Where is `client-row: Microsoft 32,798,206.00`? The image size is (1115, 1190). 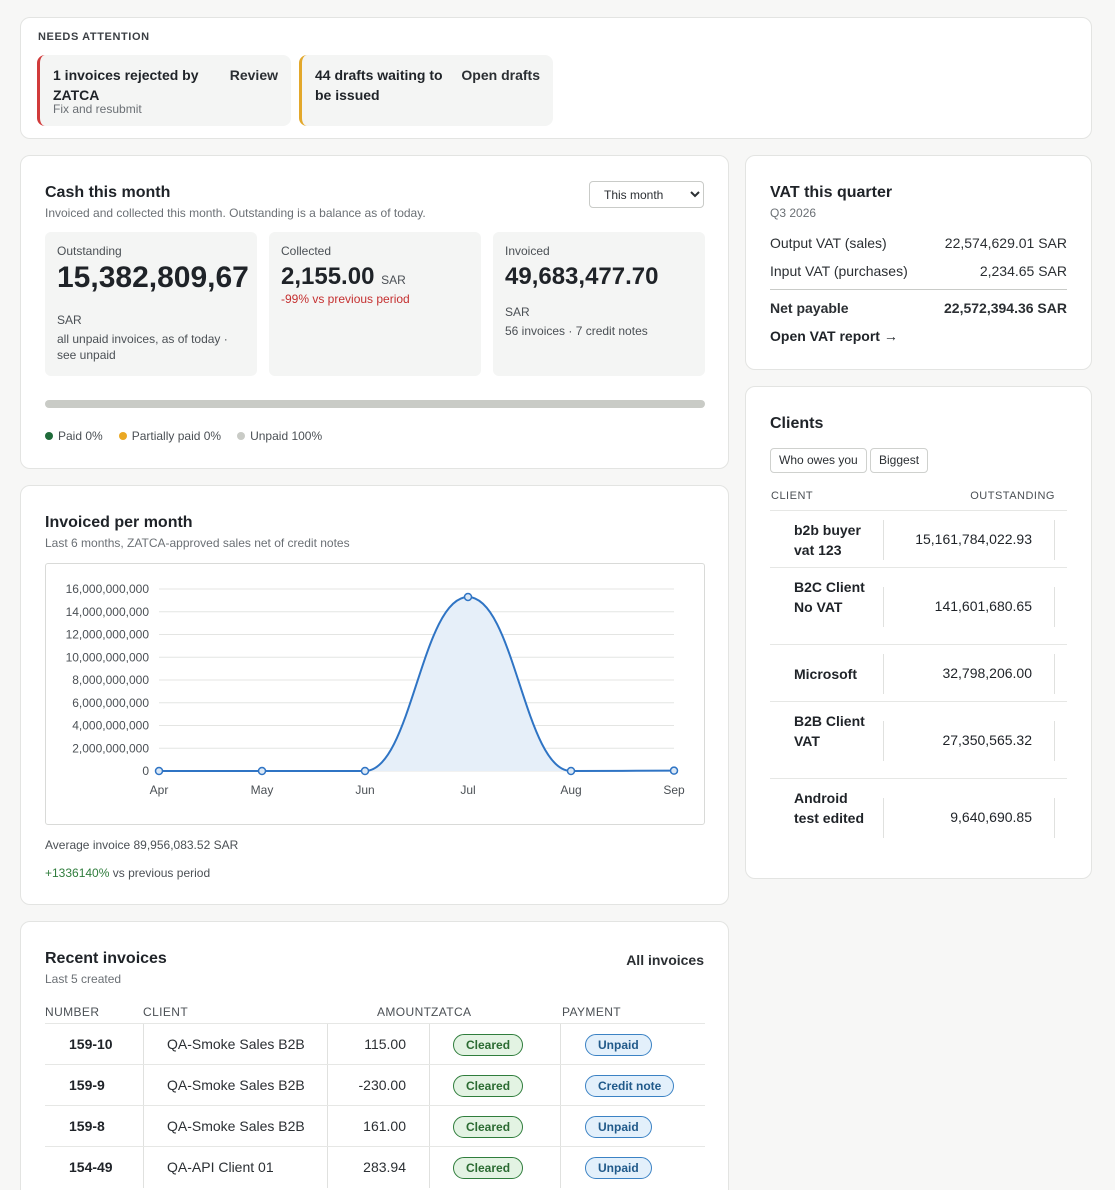
client-row: Microsoft 32,798,206.00 is located at coordinates (918, 672).